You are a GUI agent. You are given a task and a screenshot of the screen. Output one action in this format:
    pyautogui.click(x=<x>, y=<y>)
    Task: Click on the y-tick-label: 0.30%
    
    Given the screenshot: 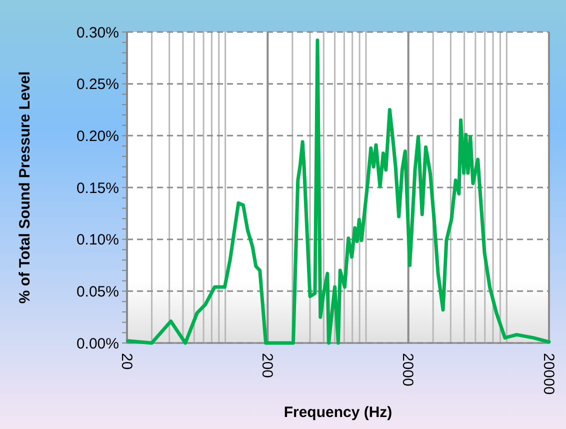 What is the action you would take?
    pyautogui.click(x=97, y=33)
    